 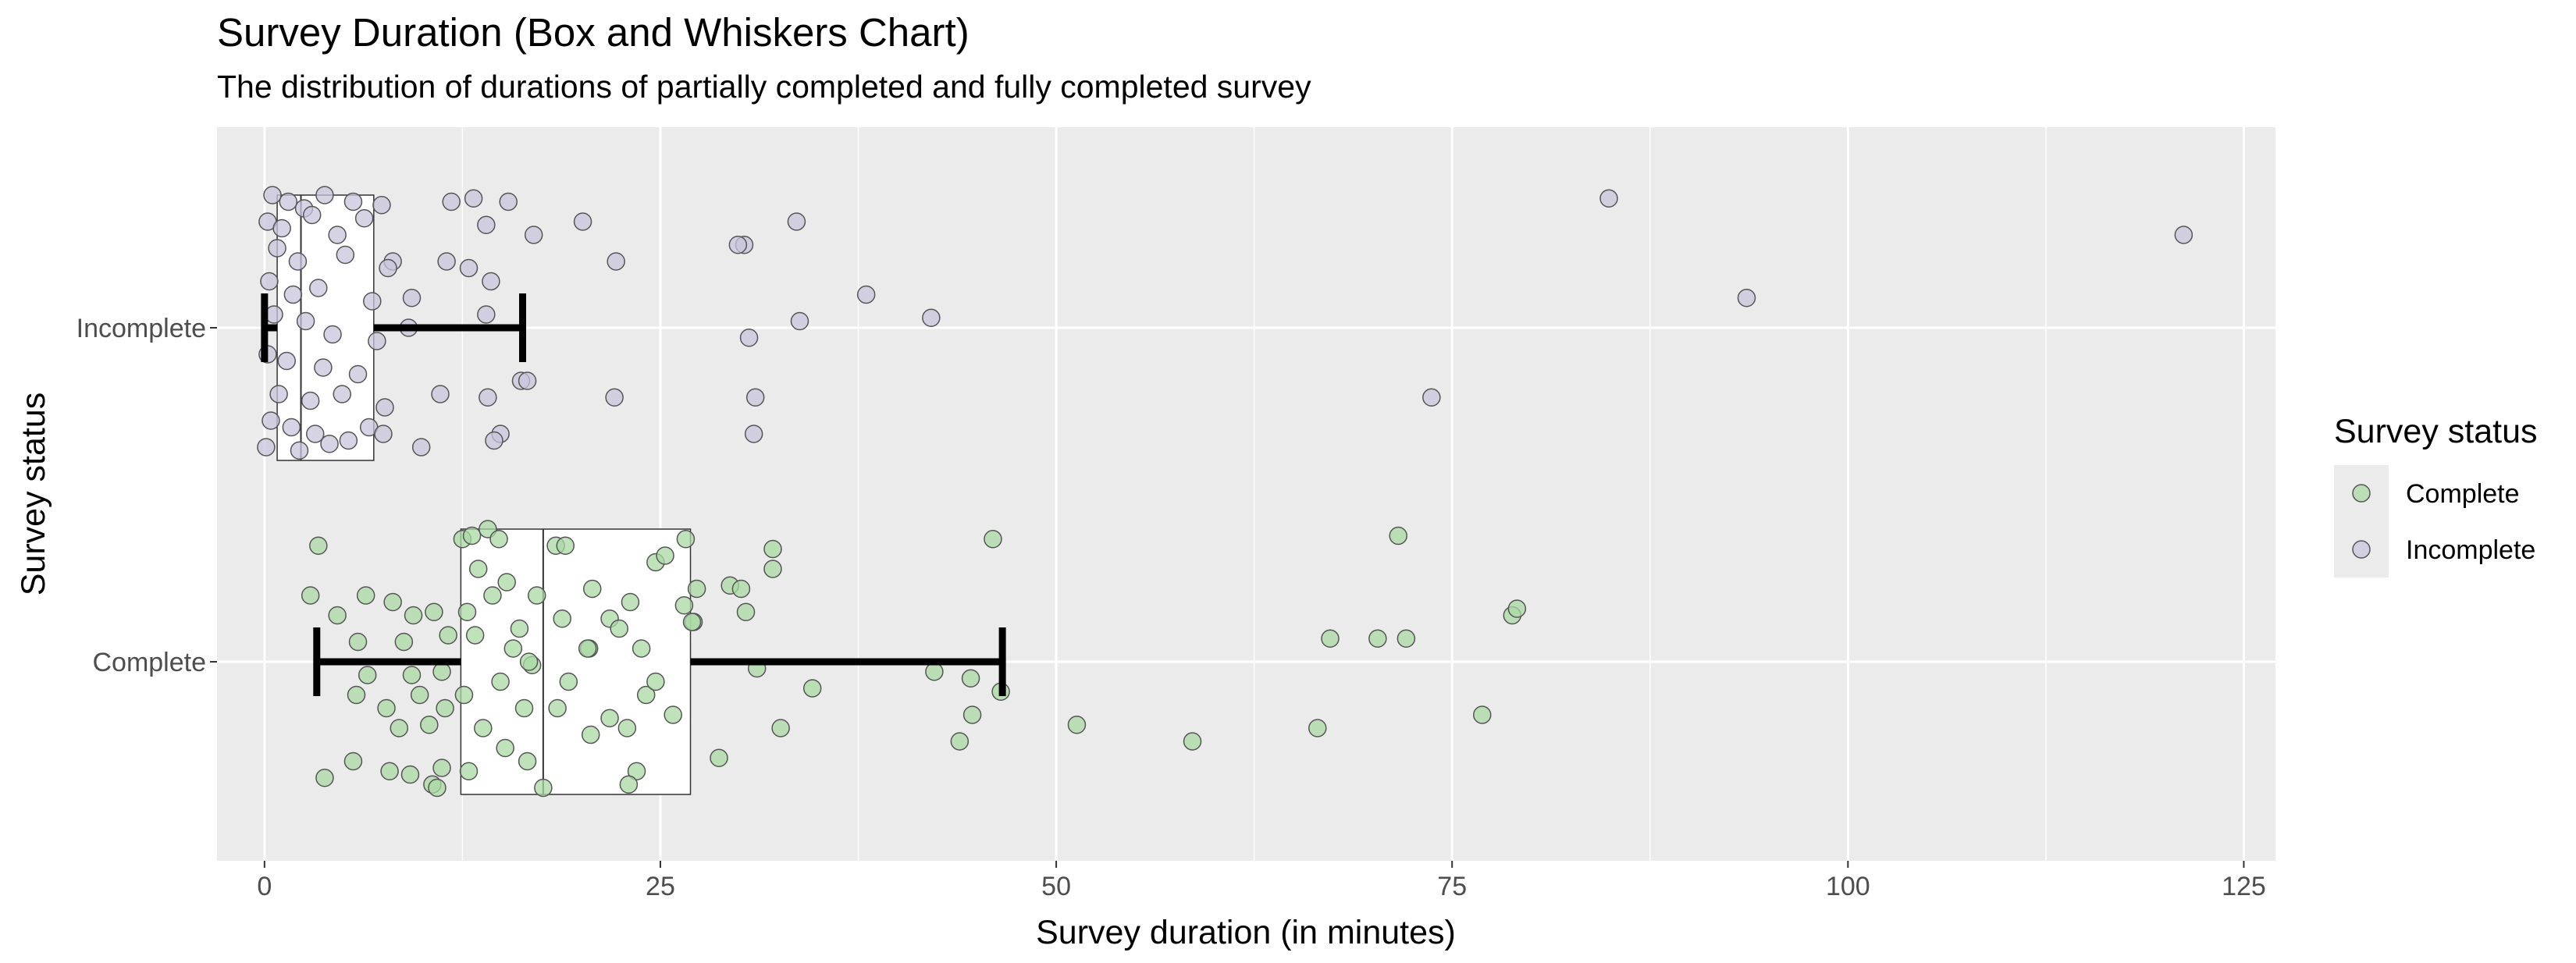 What do you see at coordinates (2361, 493) in the screenshot?
I see `legend-marker-complete` at bounding box center [2361, 493].